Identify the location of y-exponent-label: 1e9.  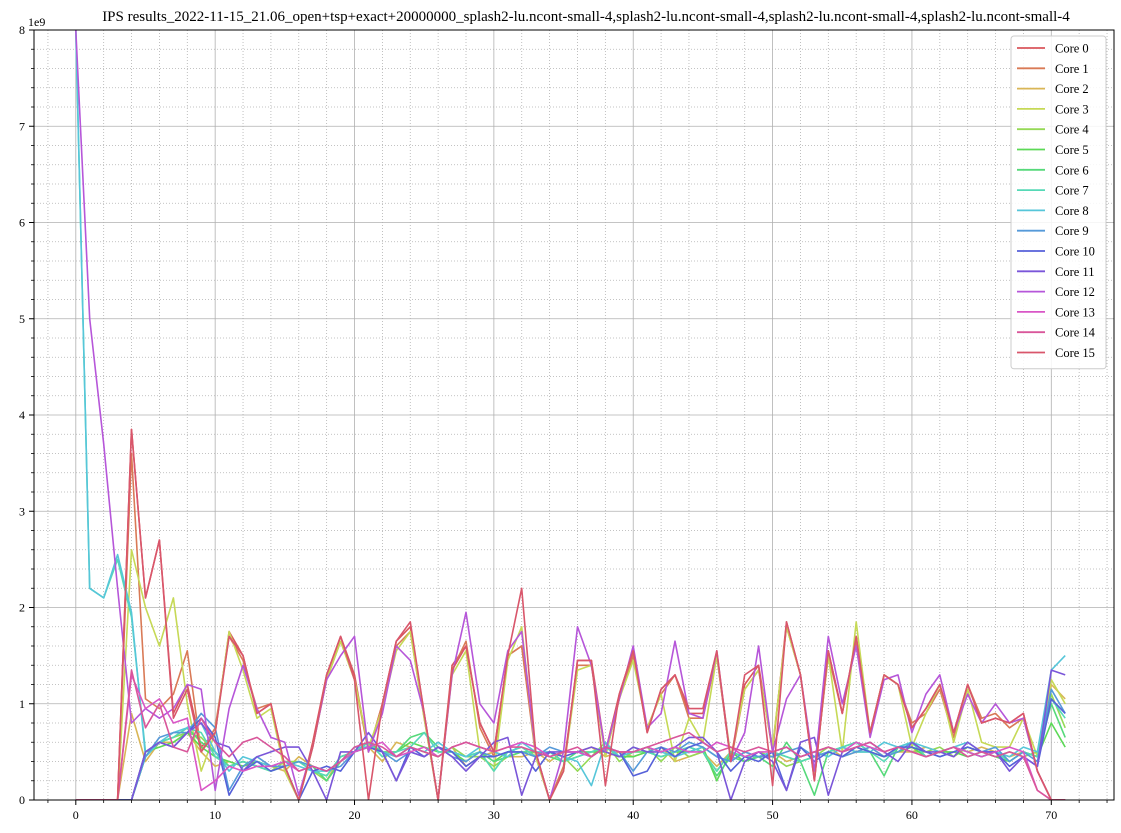
(36, 22).